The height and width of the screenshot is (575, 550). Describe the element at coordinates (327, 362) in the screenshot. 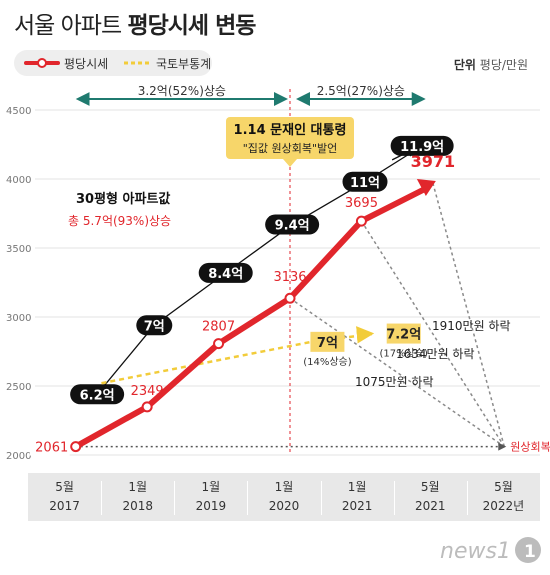

I see `series2-sublabel-1: (14%상승)` at that location.